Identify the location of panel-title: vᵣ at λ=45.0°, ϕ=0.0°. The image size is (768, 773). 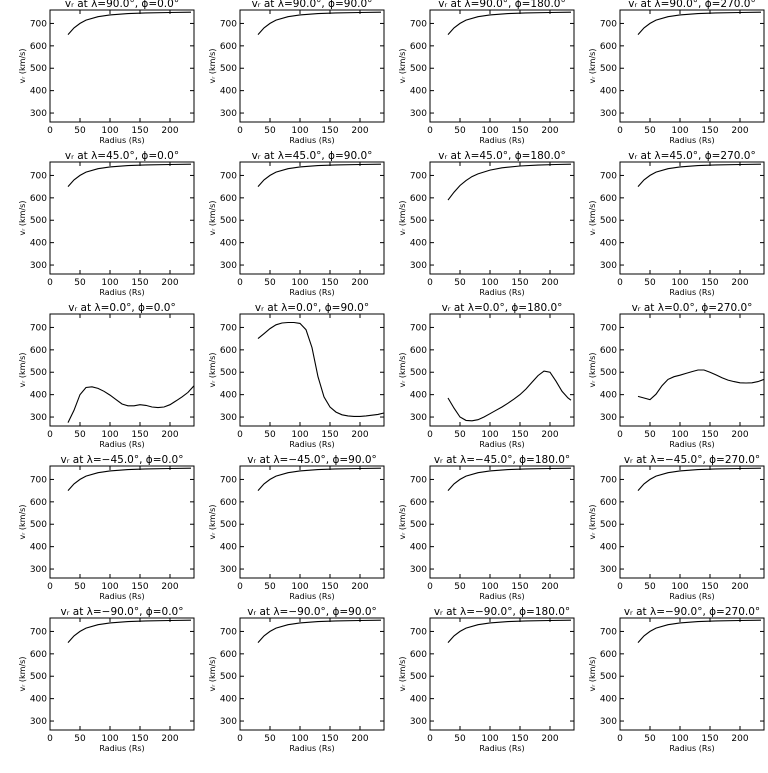
(122, 156).